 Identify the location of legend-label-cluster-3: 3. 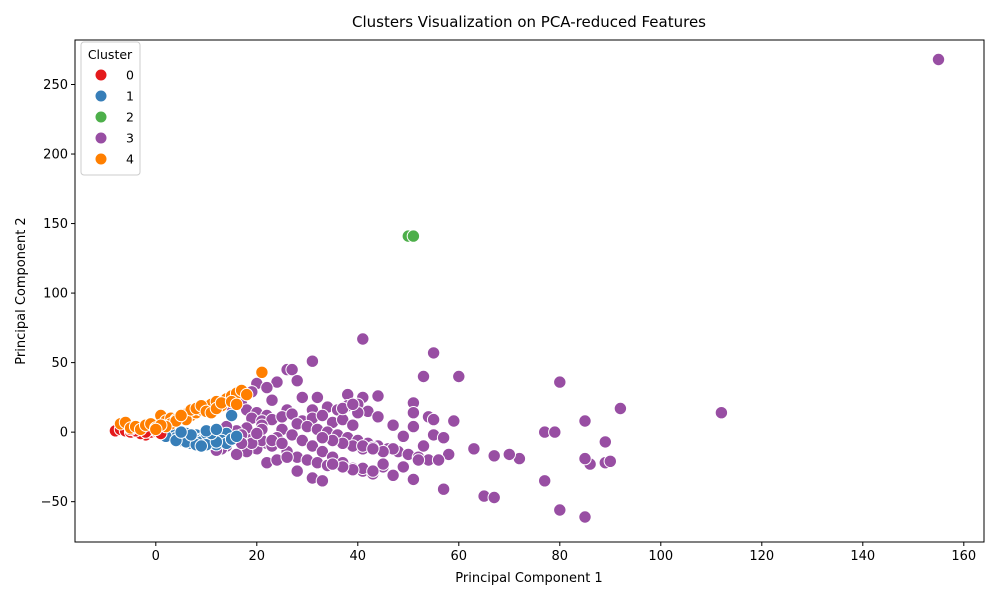
(130, 138).